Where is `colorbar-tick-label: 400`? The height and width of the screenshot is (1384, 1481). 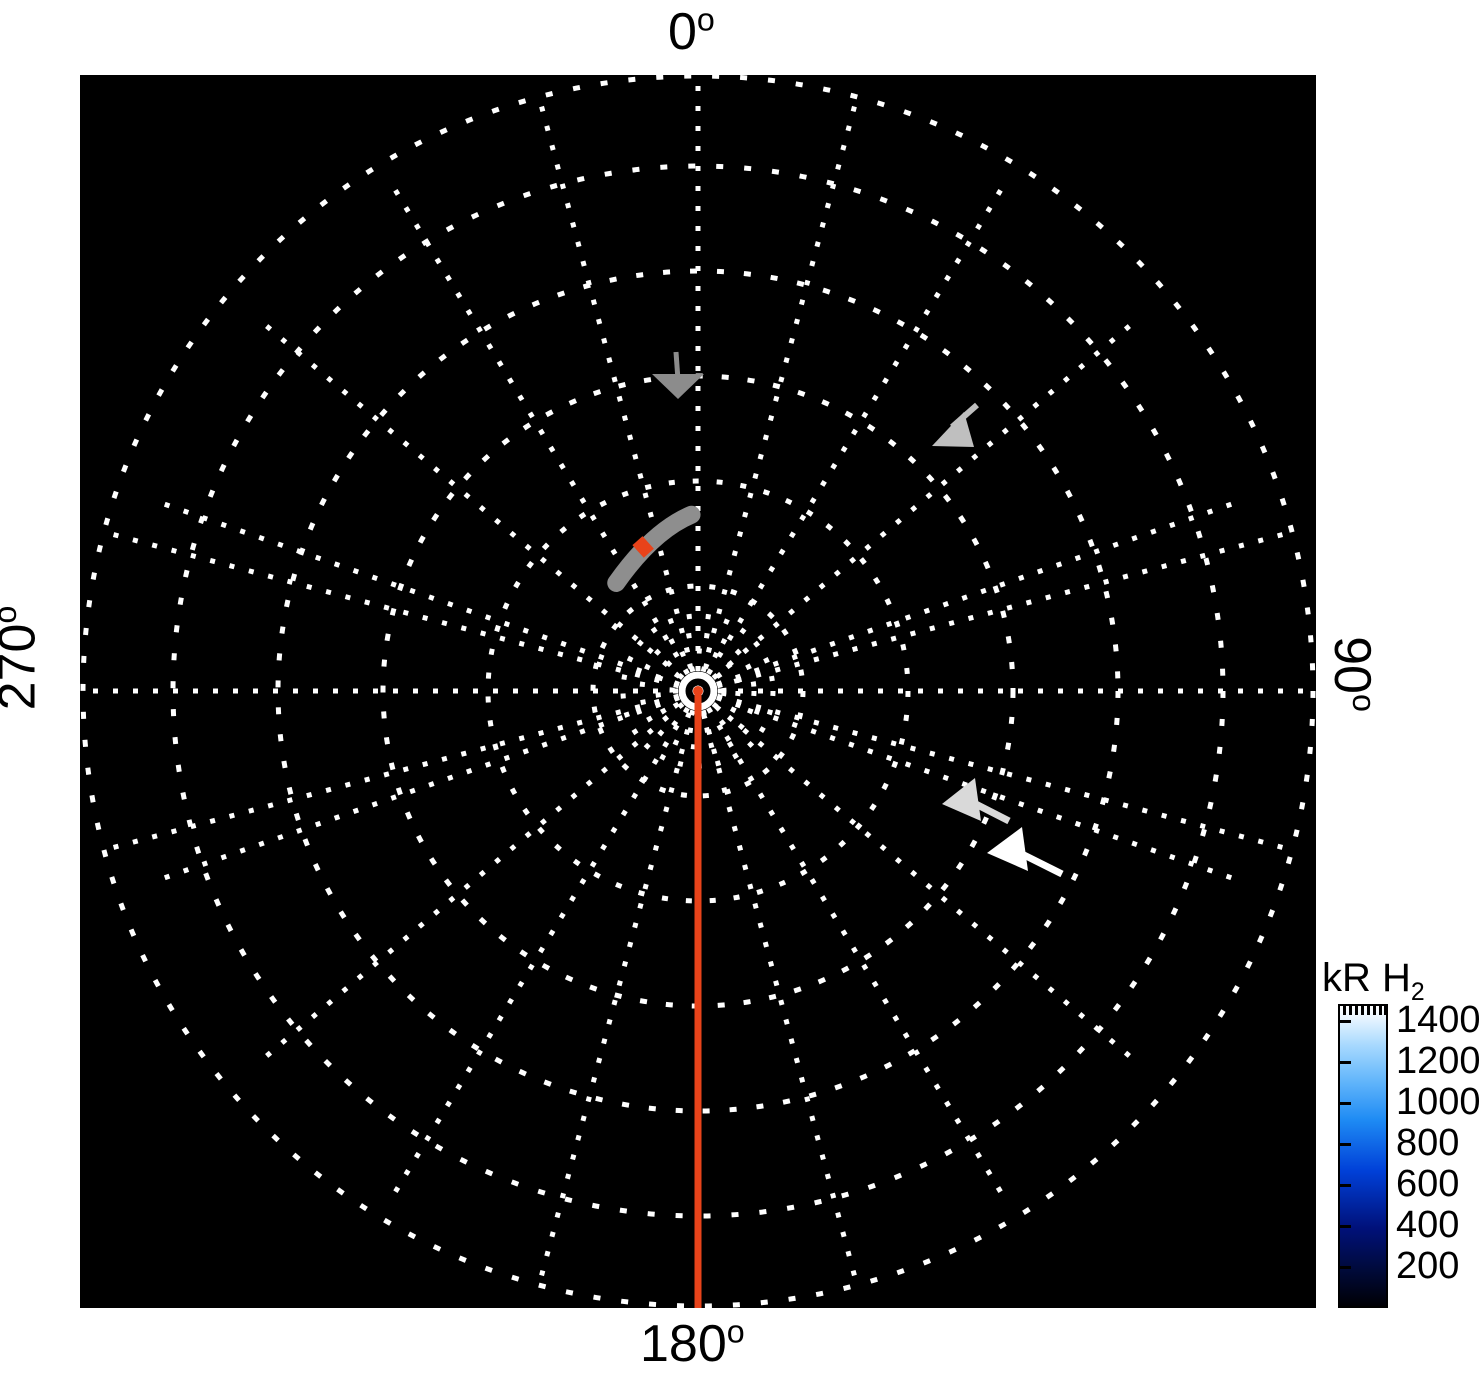
colorbar-tick-label: 400 is located at coordinates (1428, 1225).